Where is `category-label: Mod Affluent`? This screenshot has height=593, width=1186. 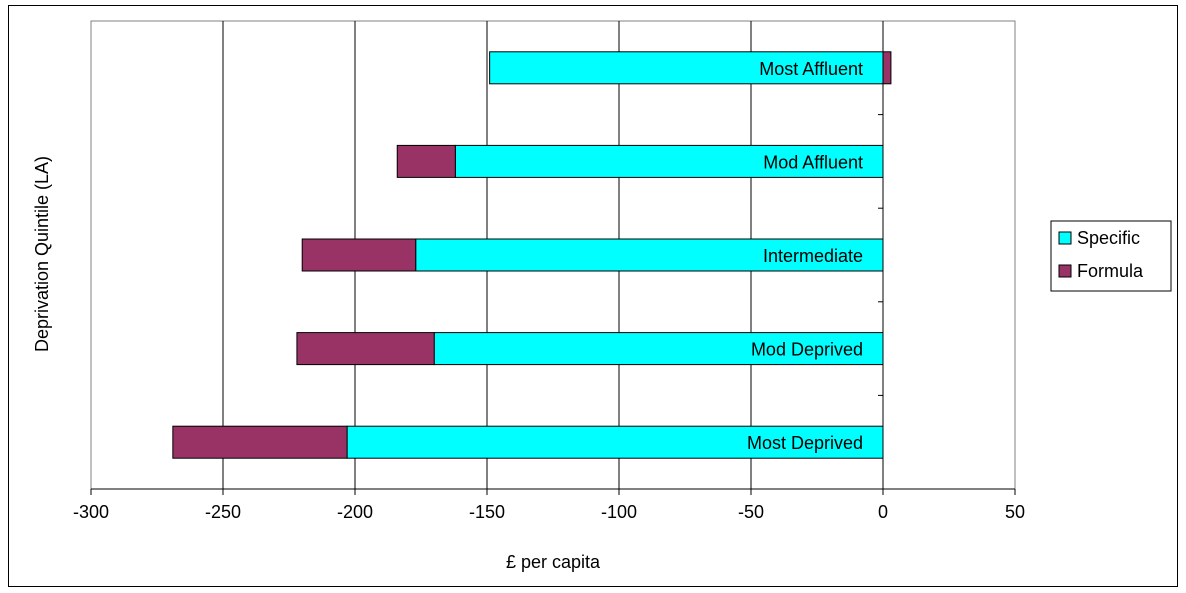 category-label: Mod Affluent is located at coordinates (813, 162).